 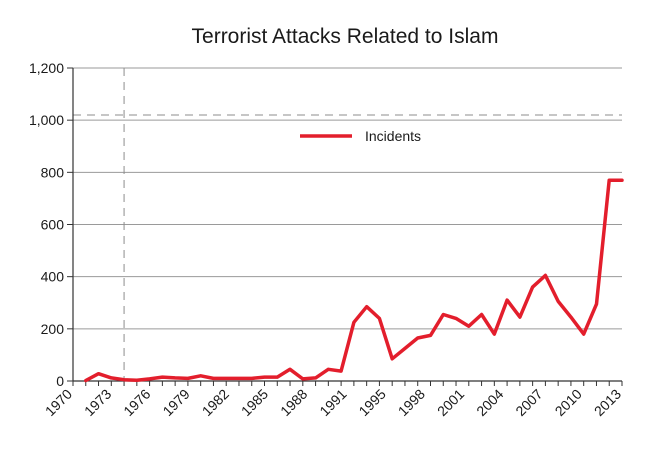 I want to click on x-tick-label: 2001, so click(x=450, y=402).